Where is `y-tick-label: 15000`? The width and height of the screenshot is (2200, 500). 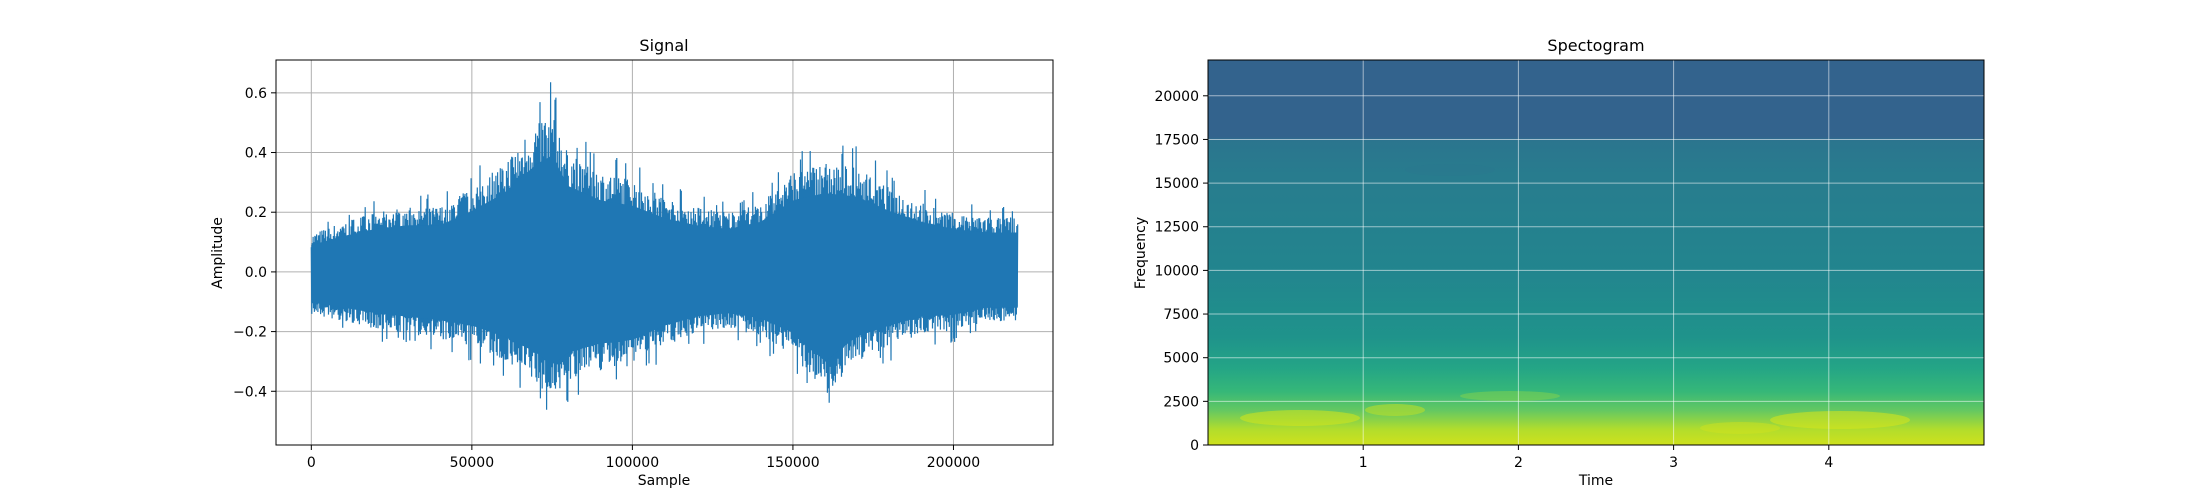 y-tick-label: 15000 is located at coordinates (1176, 184).